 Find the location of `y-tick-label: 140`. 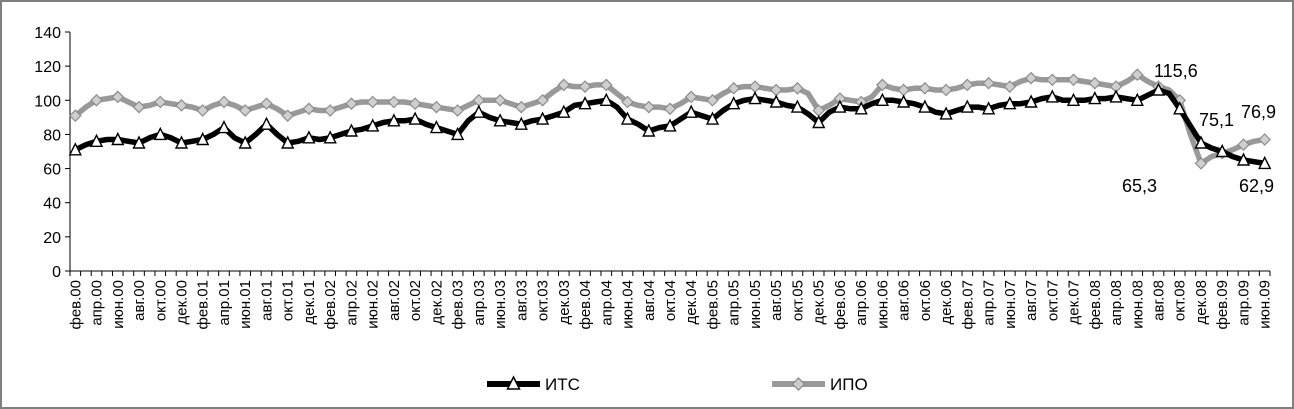

y-tick-label: 140 is located at coordinates (47, 33).